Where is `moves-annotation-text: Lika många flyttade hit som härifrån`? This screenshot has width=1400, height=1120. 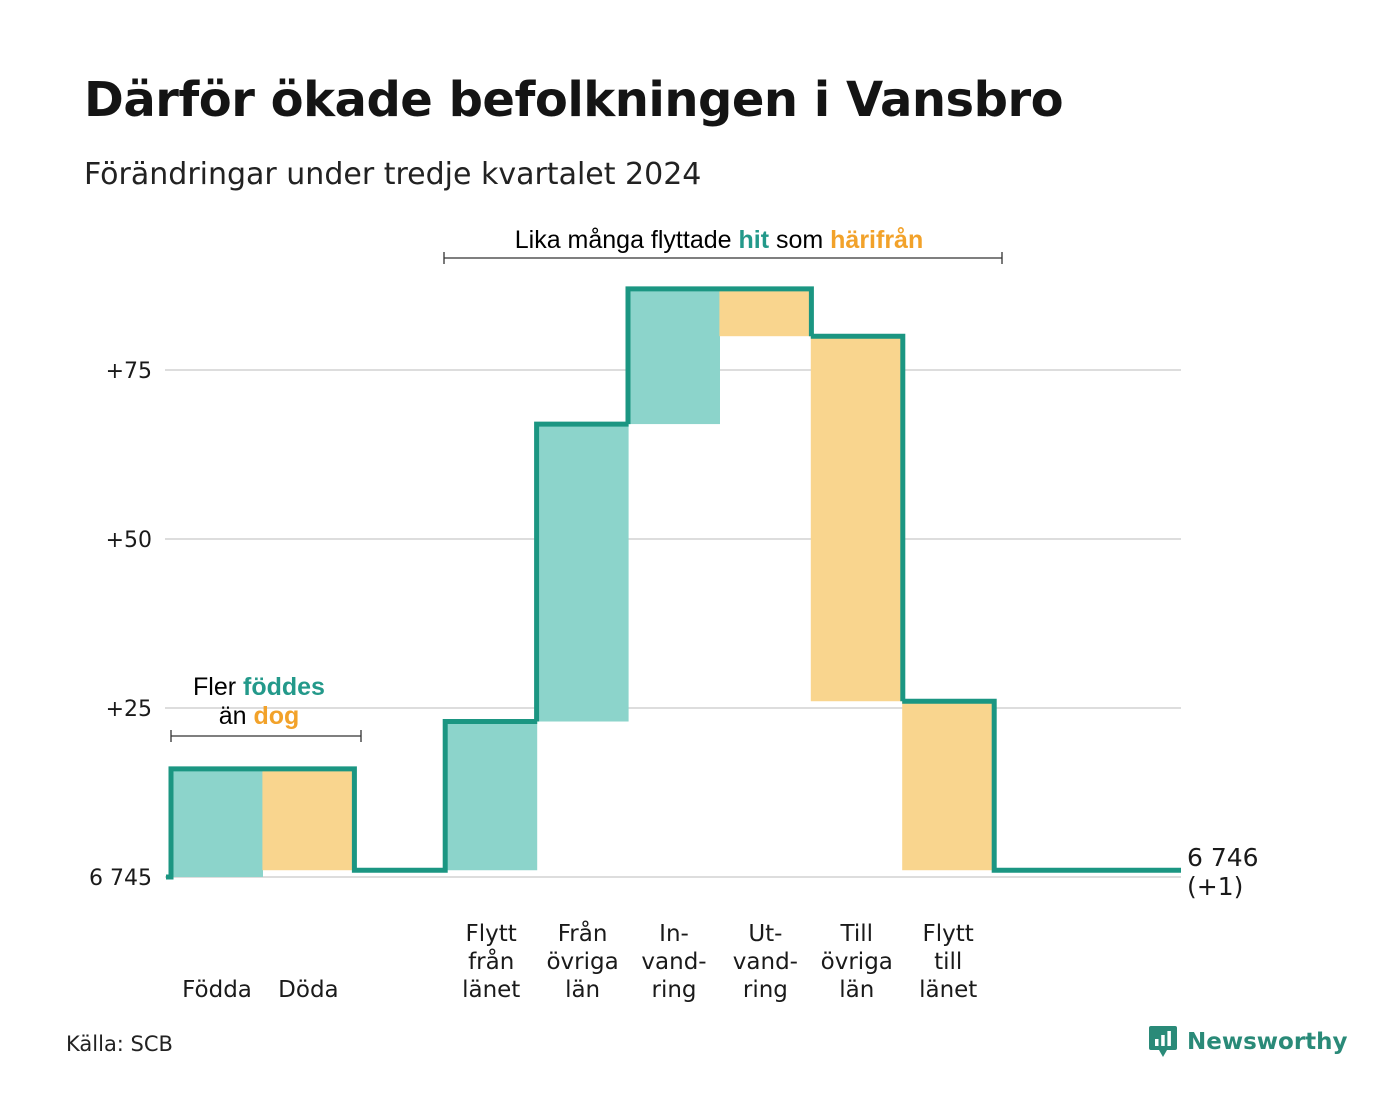
moves-annotation-text: Lika många flyttade hit som härifrån is located at coordinates (719, 240).